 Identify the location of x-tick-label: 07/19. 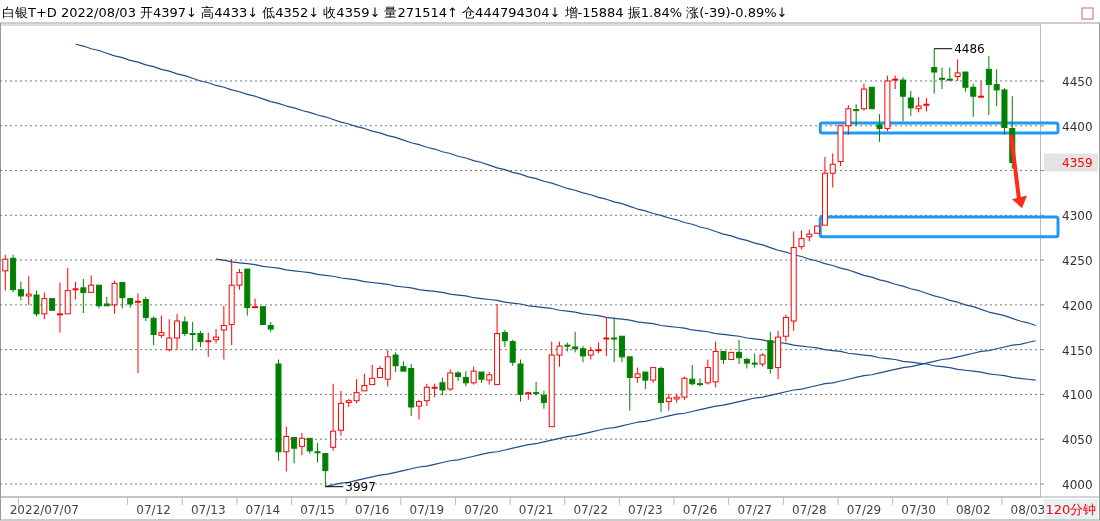
(427, 510).